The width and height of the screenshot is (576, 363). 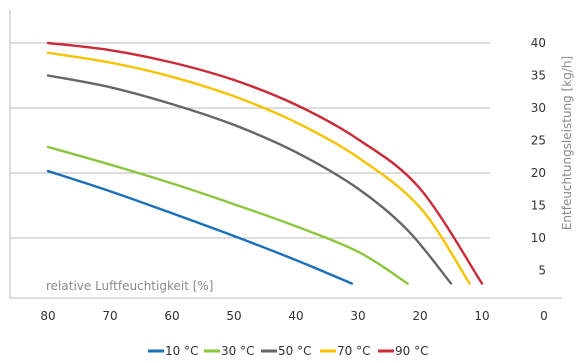 I want to click on x-tick-label-60: 60, so click(x=171, y=316).